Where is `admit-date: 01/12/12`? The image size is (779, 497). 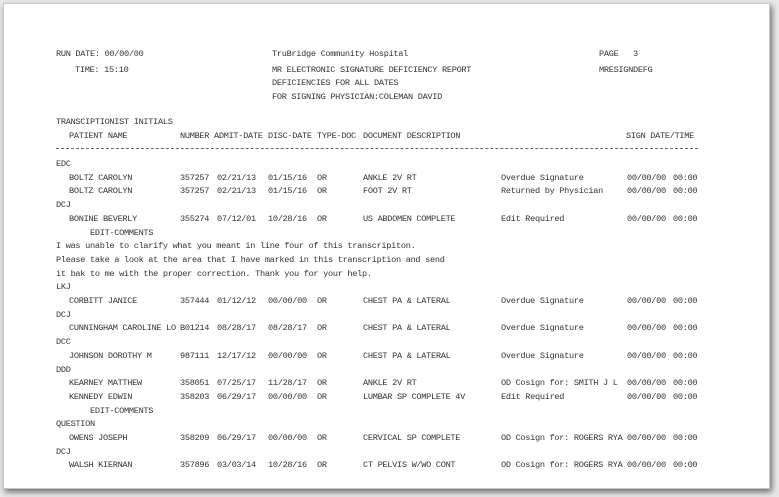
admit-date: 01/12/12 is located at coordinates (236, 301).